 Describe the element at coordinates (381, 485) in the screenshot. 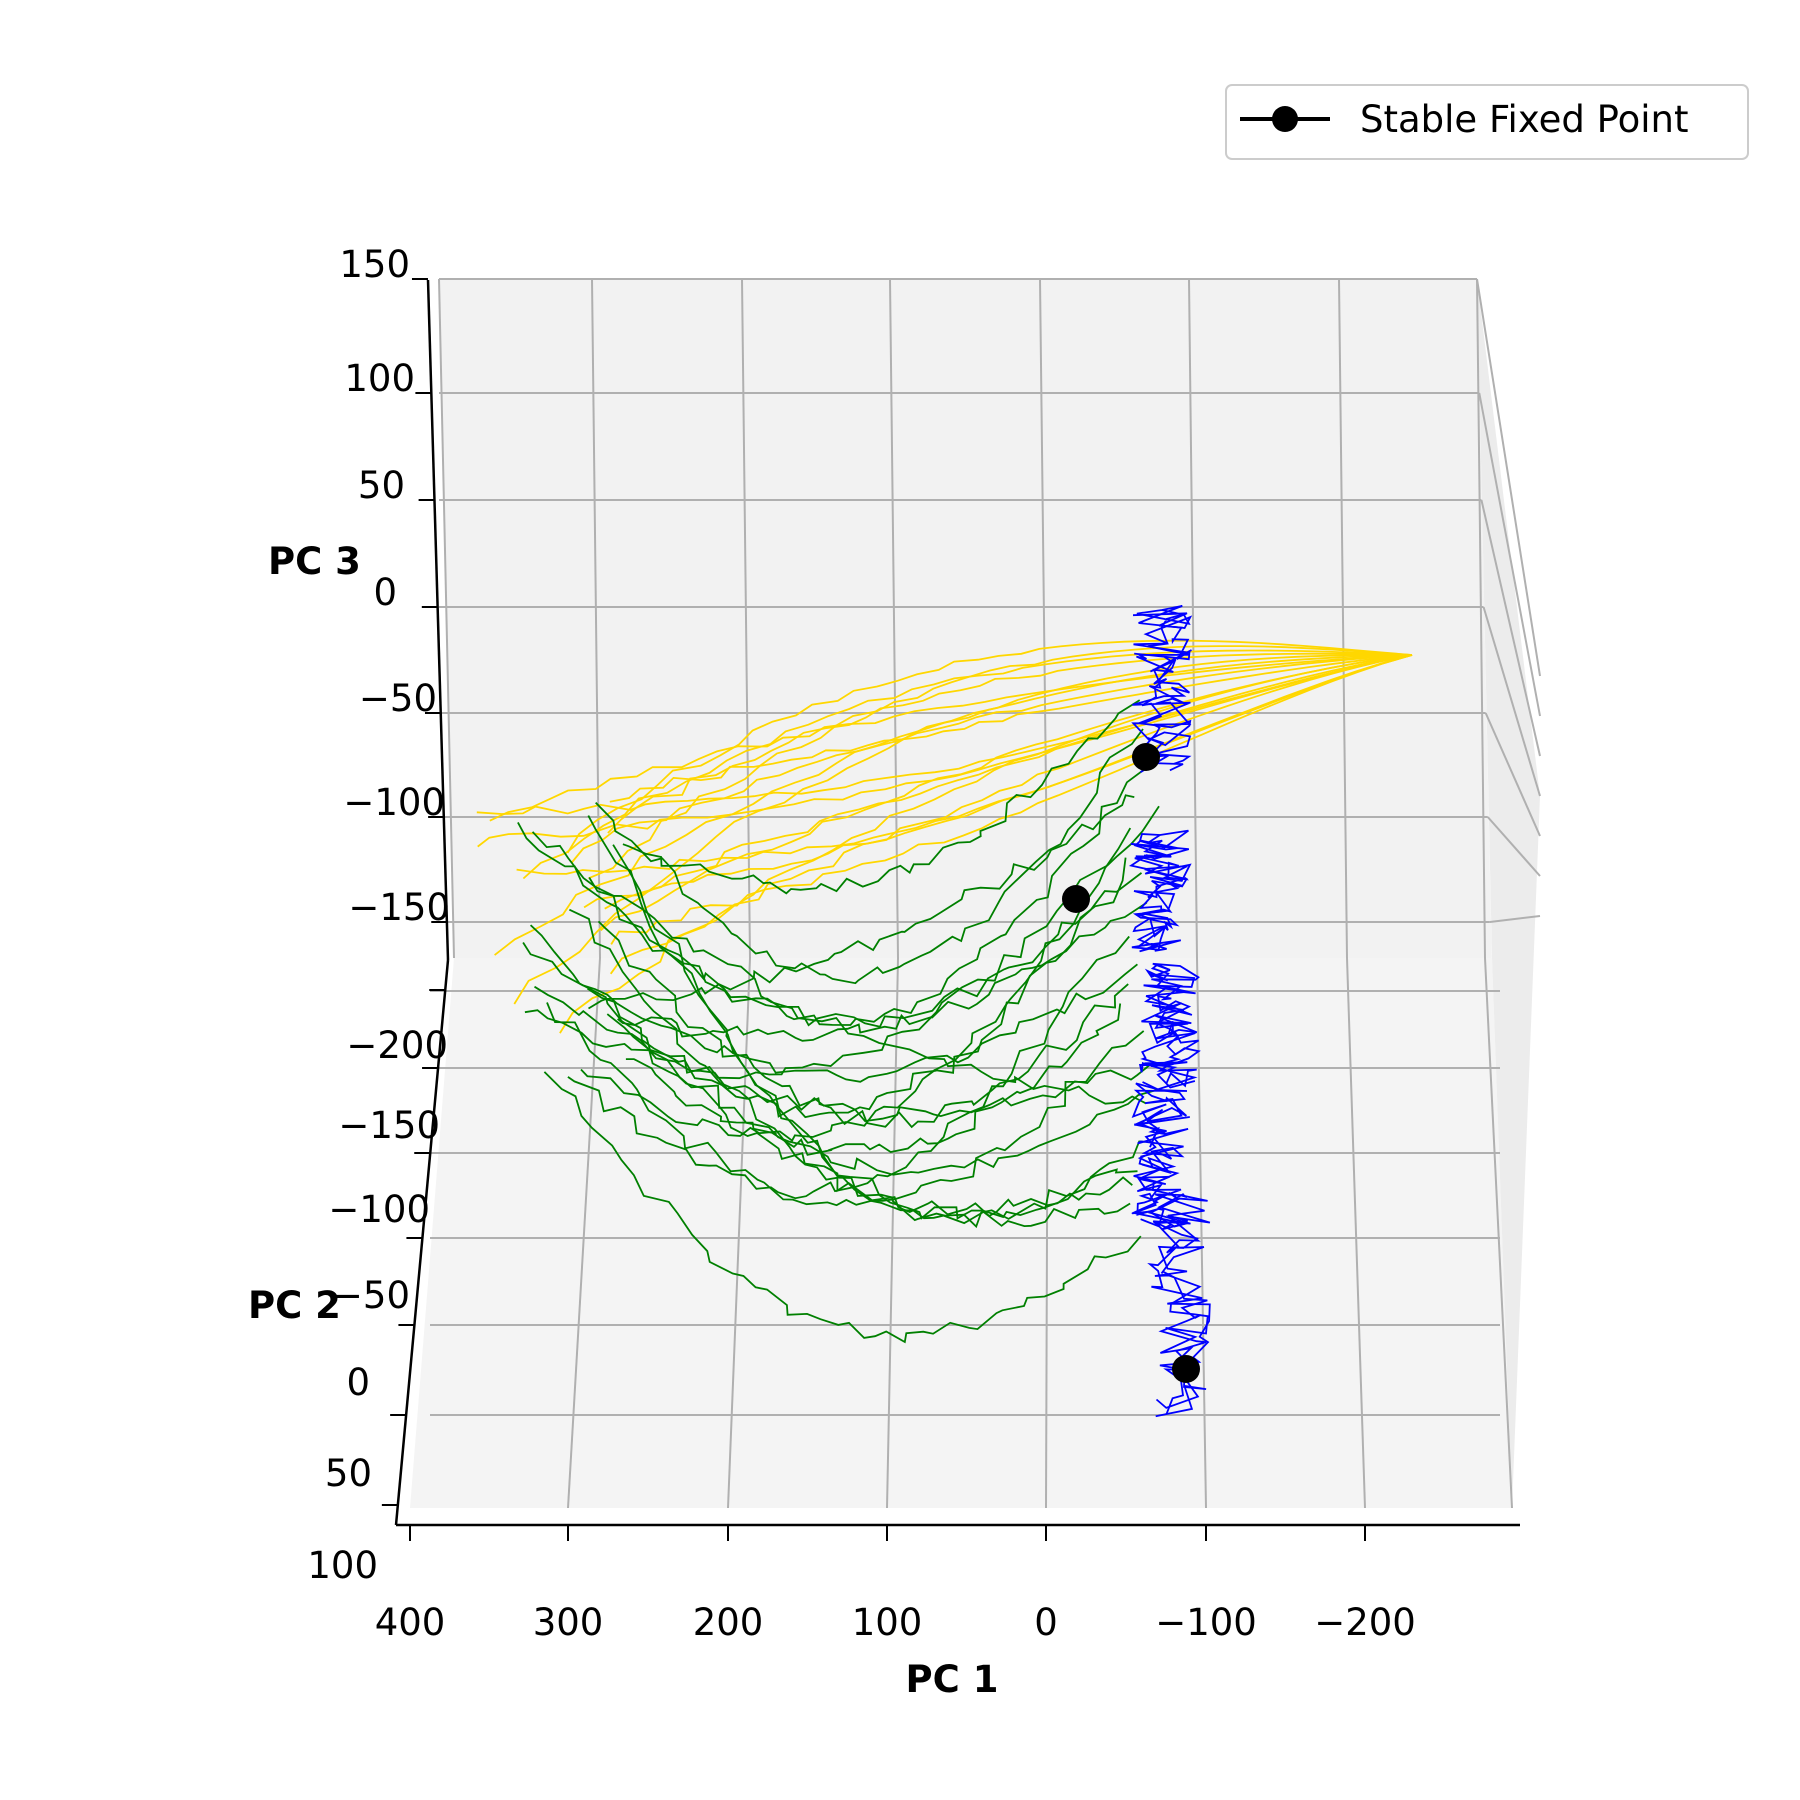

I see `z-tick-label: 50` at that location.